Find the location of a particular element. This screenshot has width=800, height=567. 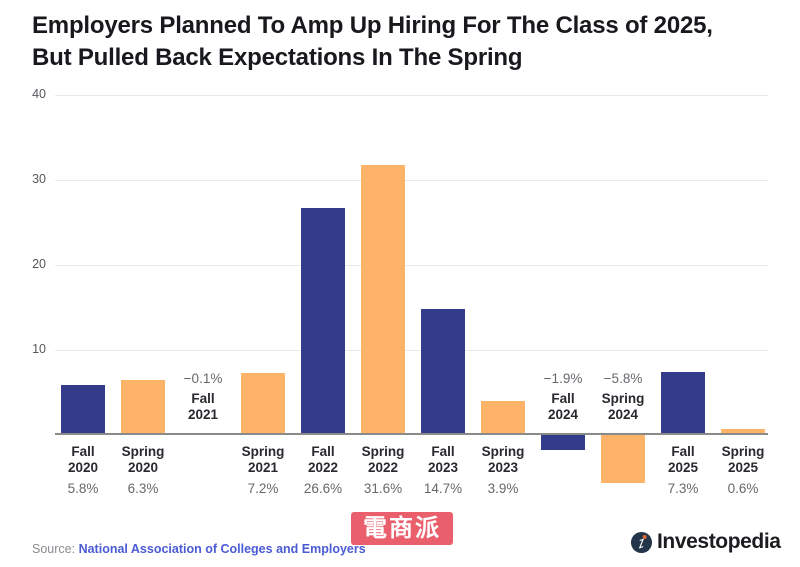

label-fall-2023: Fall 2023 14.7% is located at coordinates (443, 470).